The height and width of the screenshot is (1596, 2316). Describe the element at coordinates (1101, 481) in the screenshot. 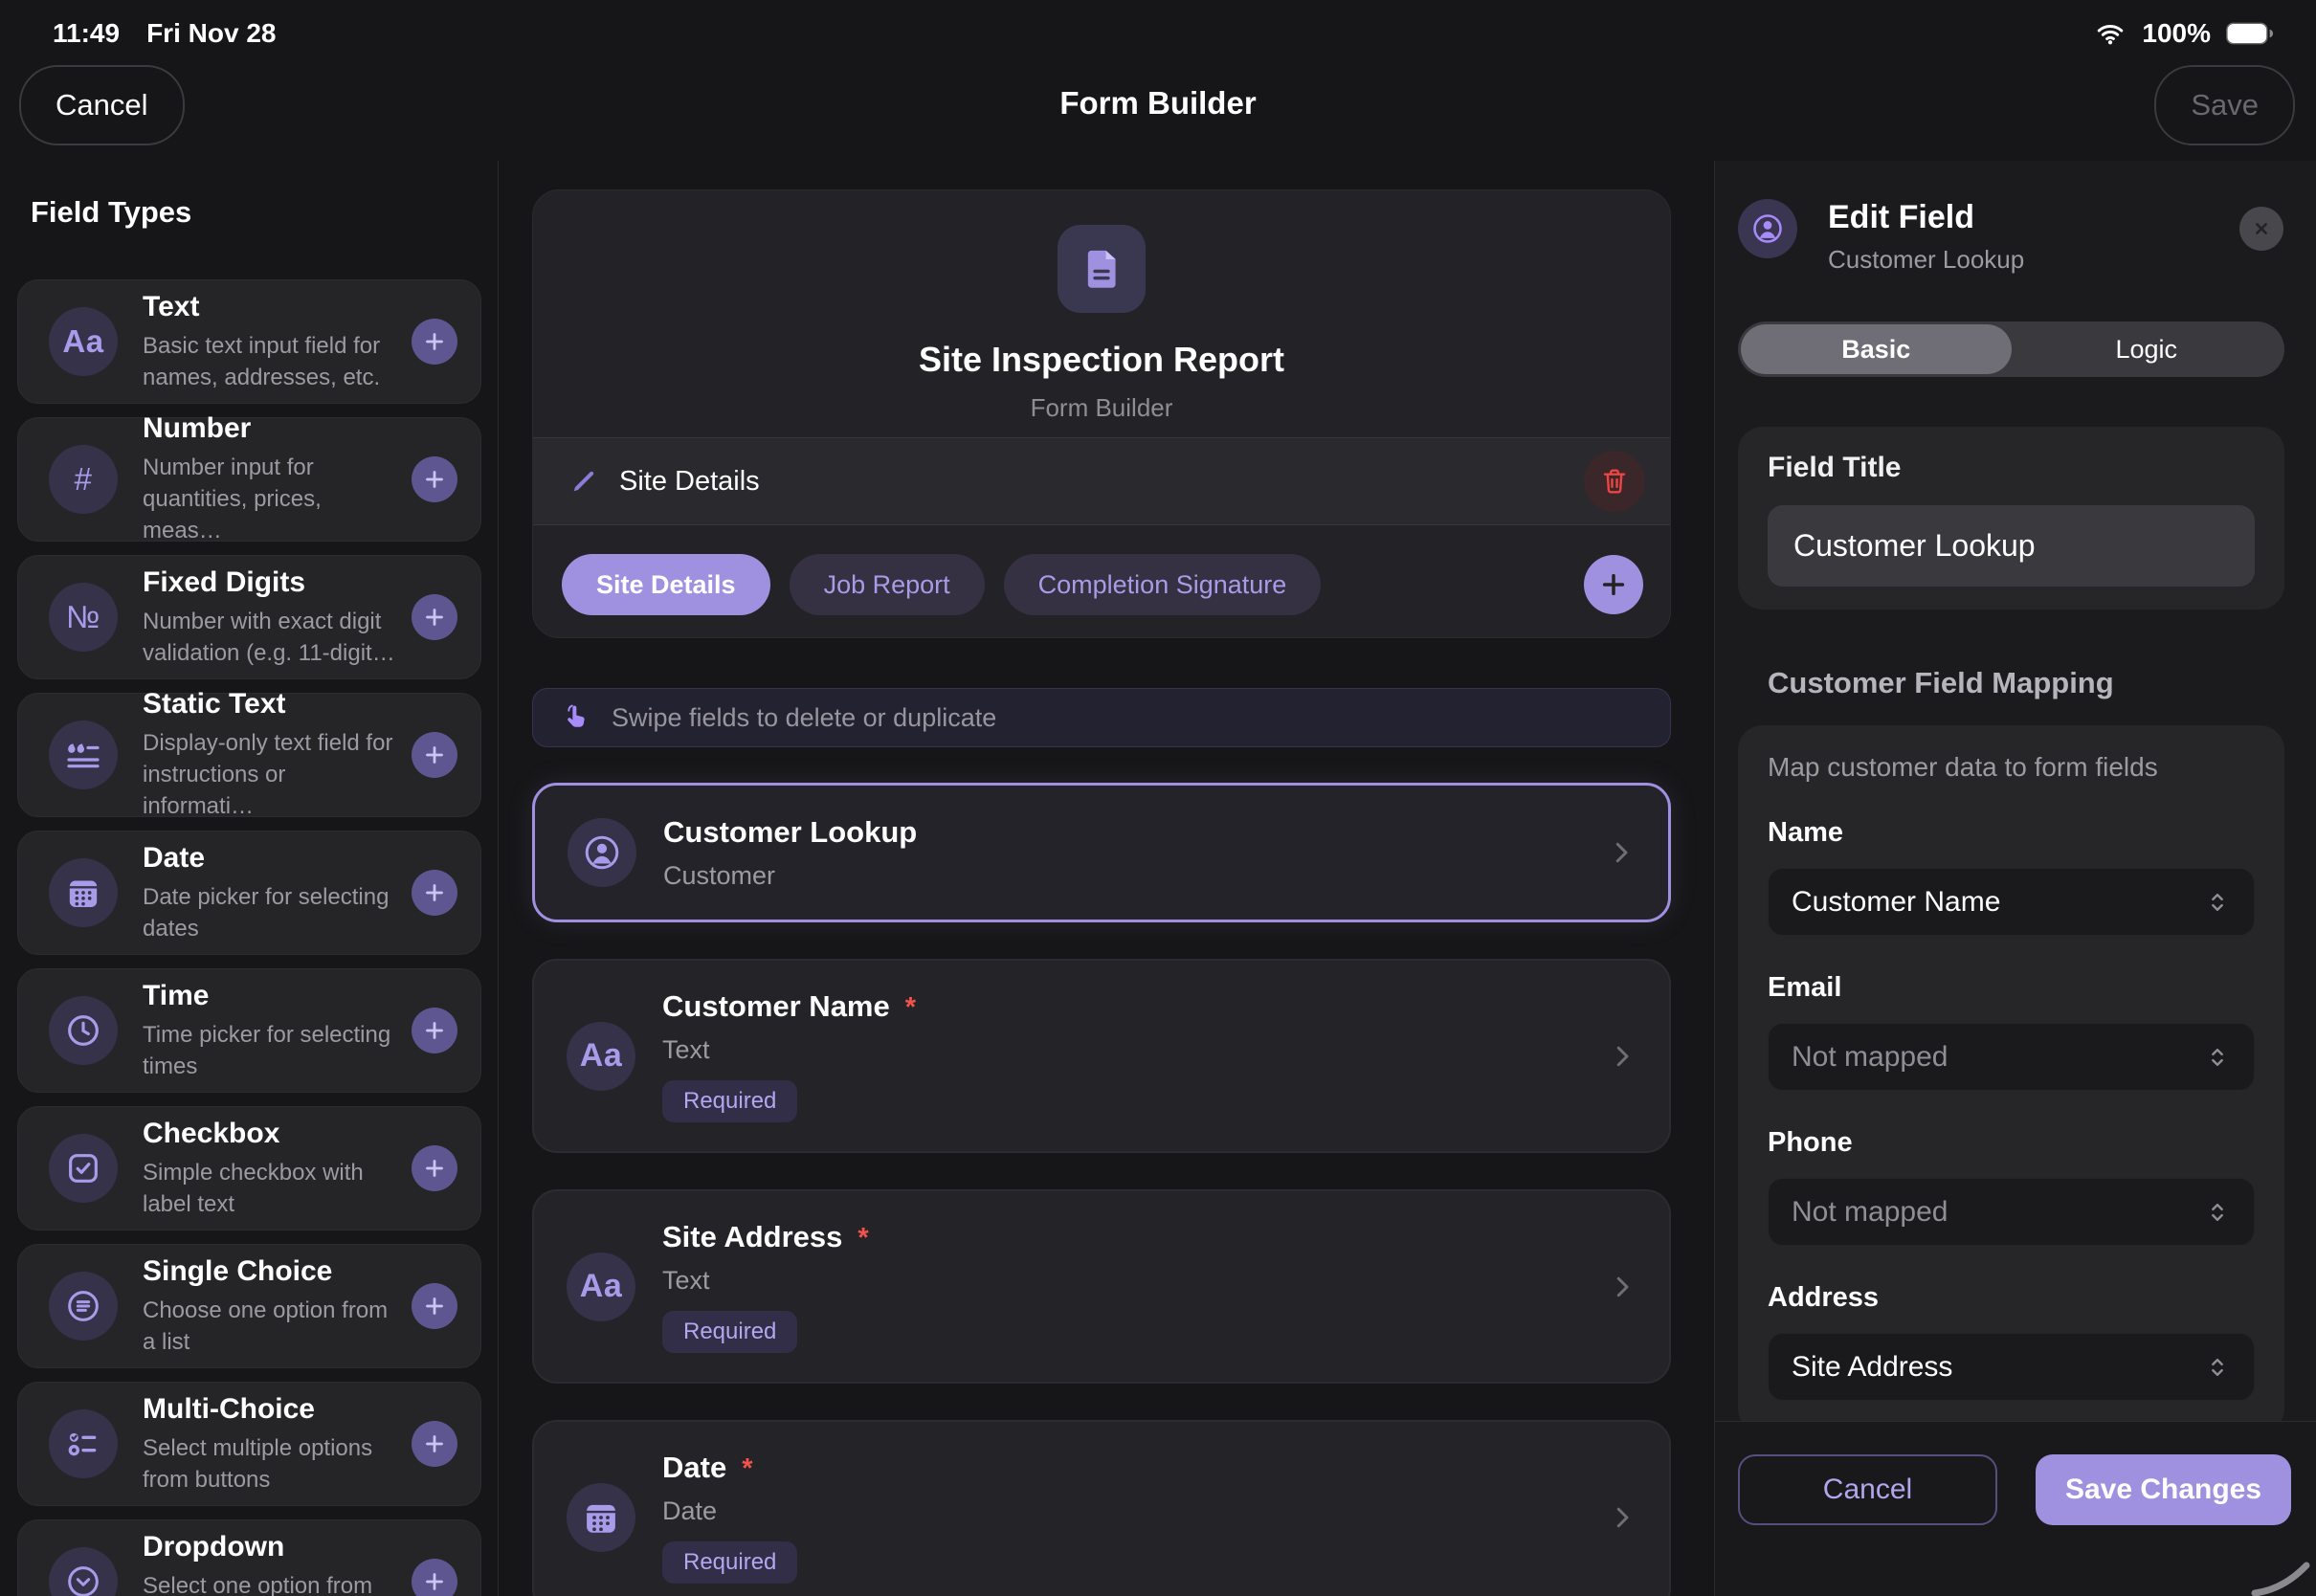

I see `section-name-row: Site Details` at that location.